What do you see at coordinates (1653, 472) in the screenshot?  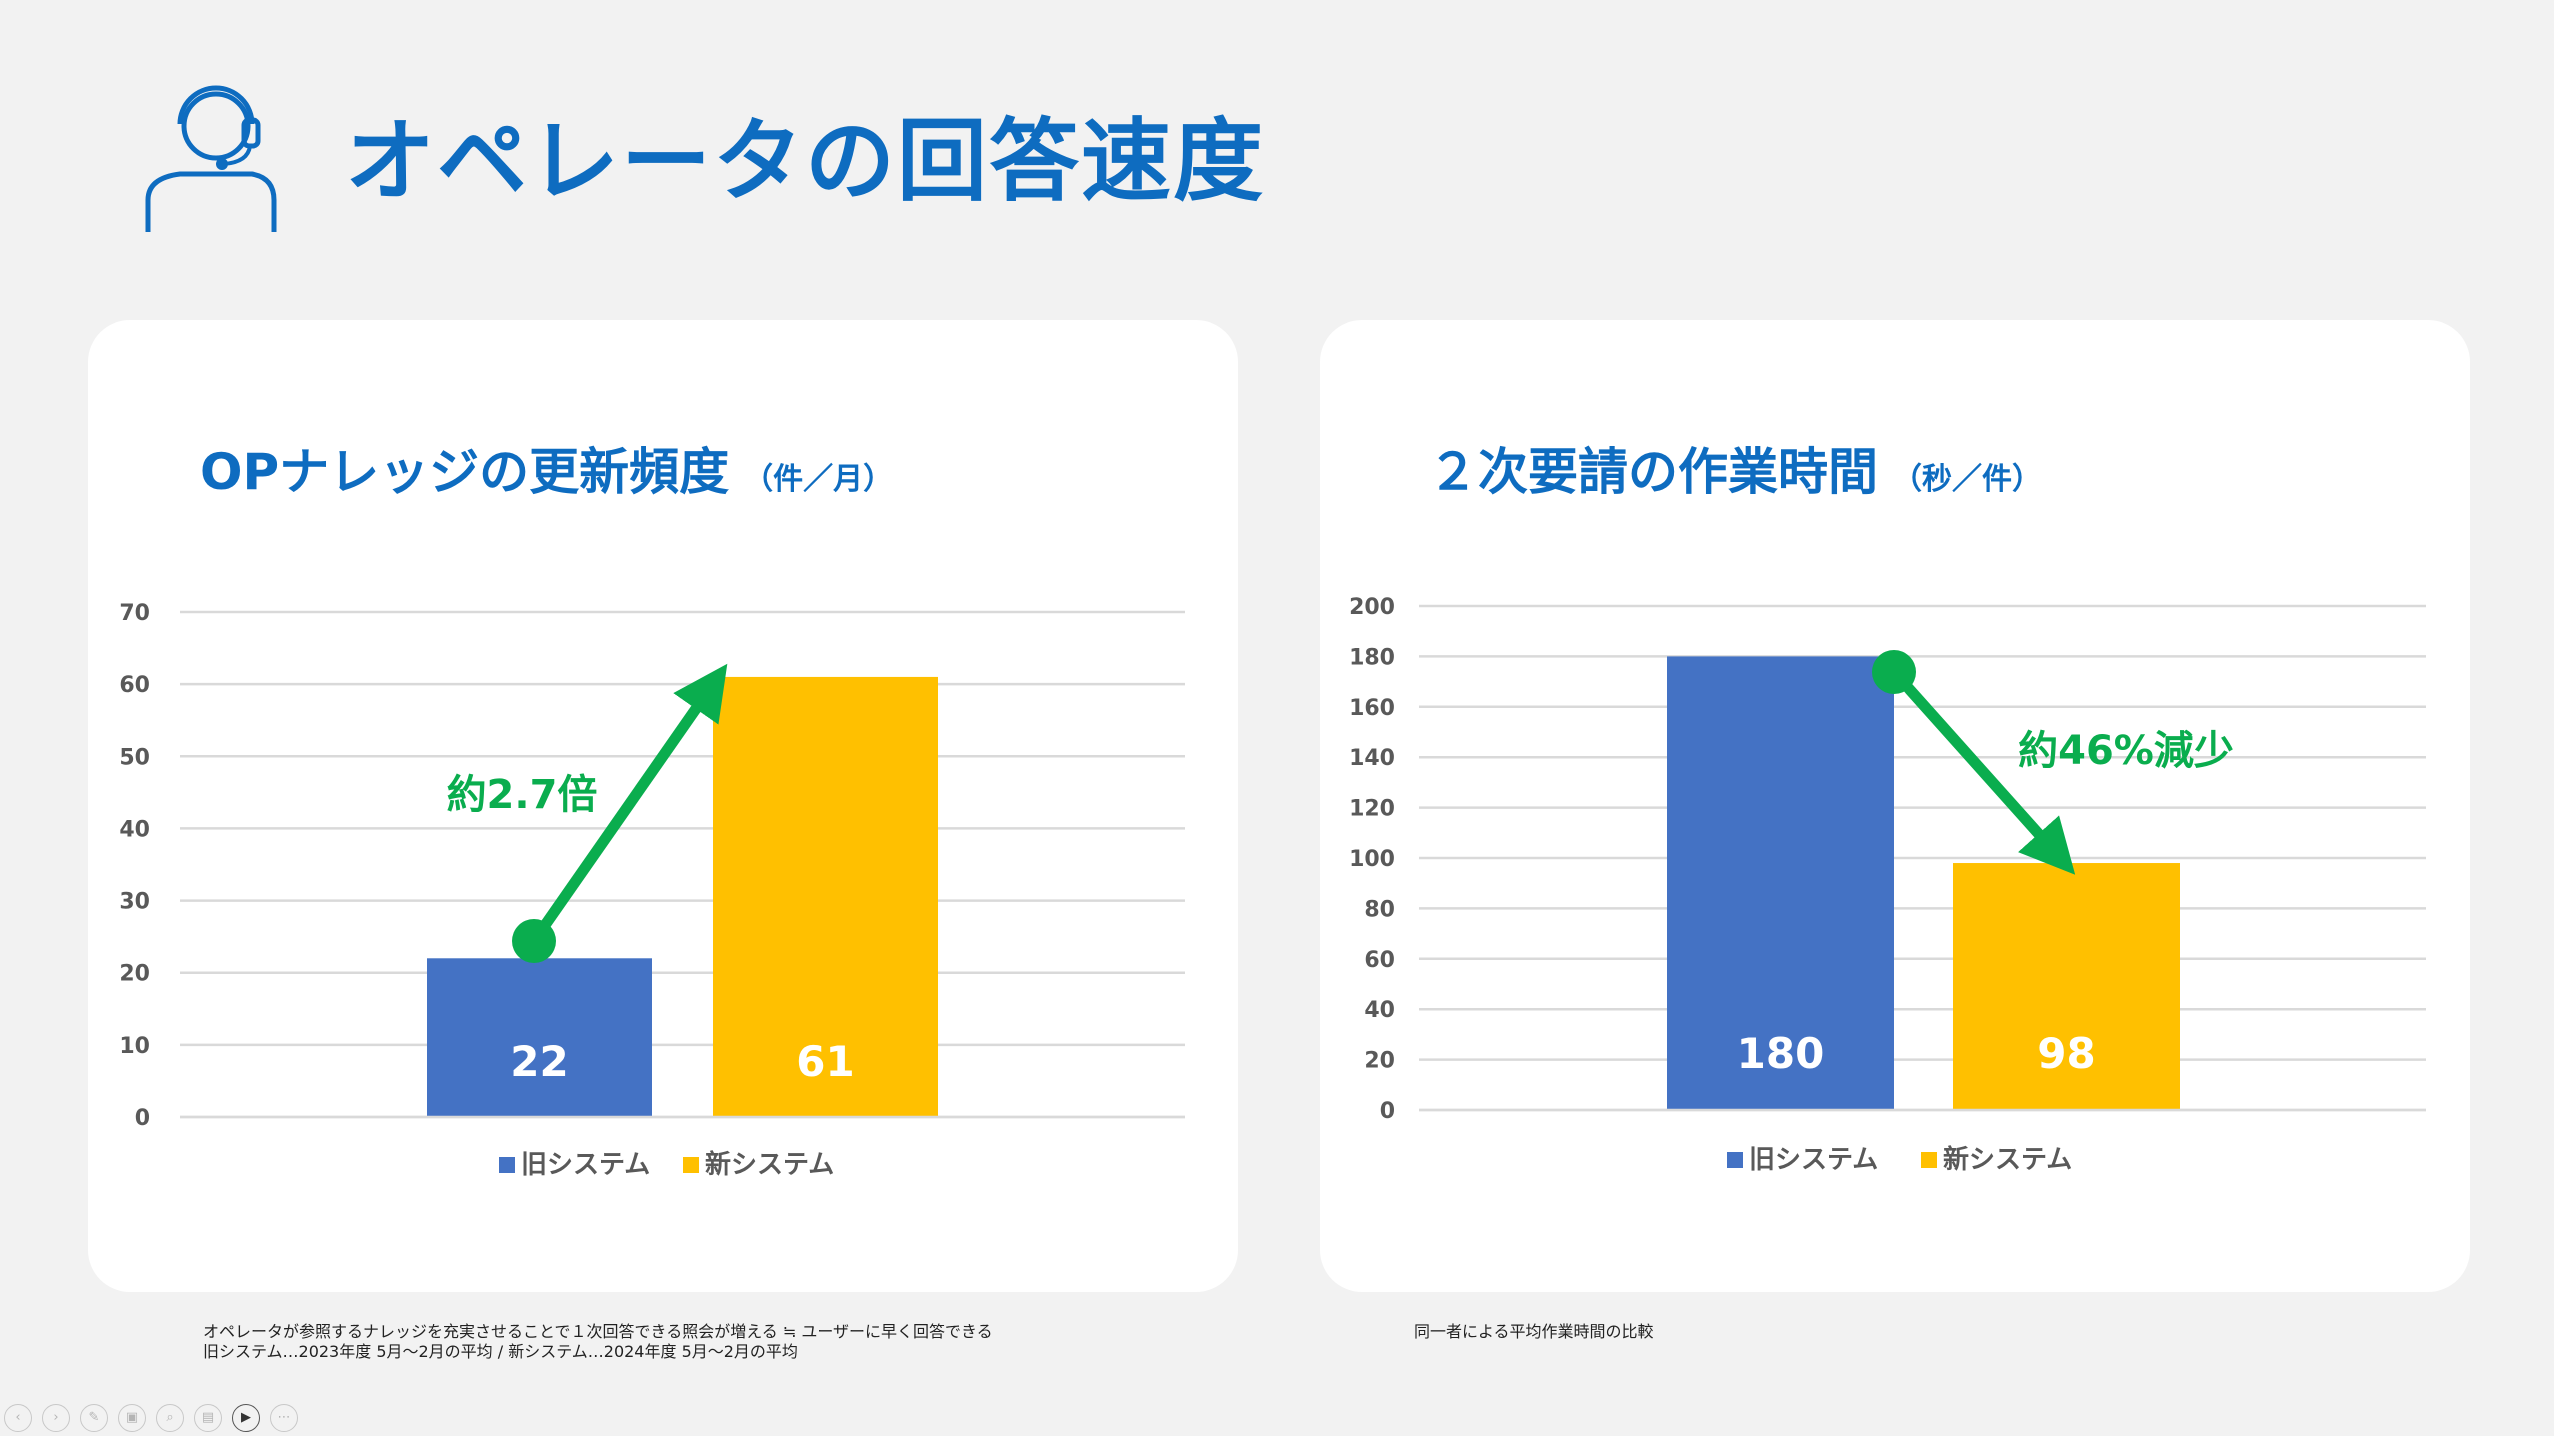 I see `right-chart-title-text: ２次要請の作業時間` at bounding box center [1653, 472].